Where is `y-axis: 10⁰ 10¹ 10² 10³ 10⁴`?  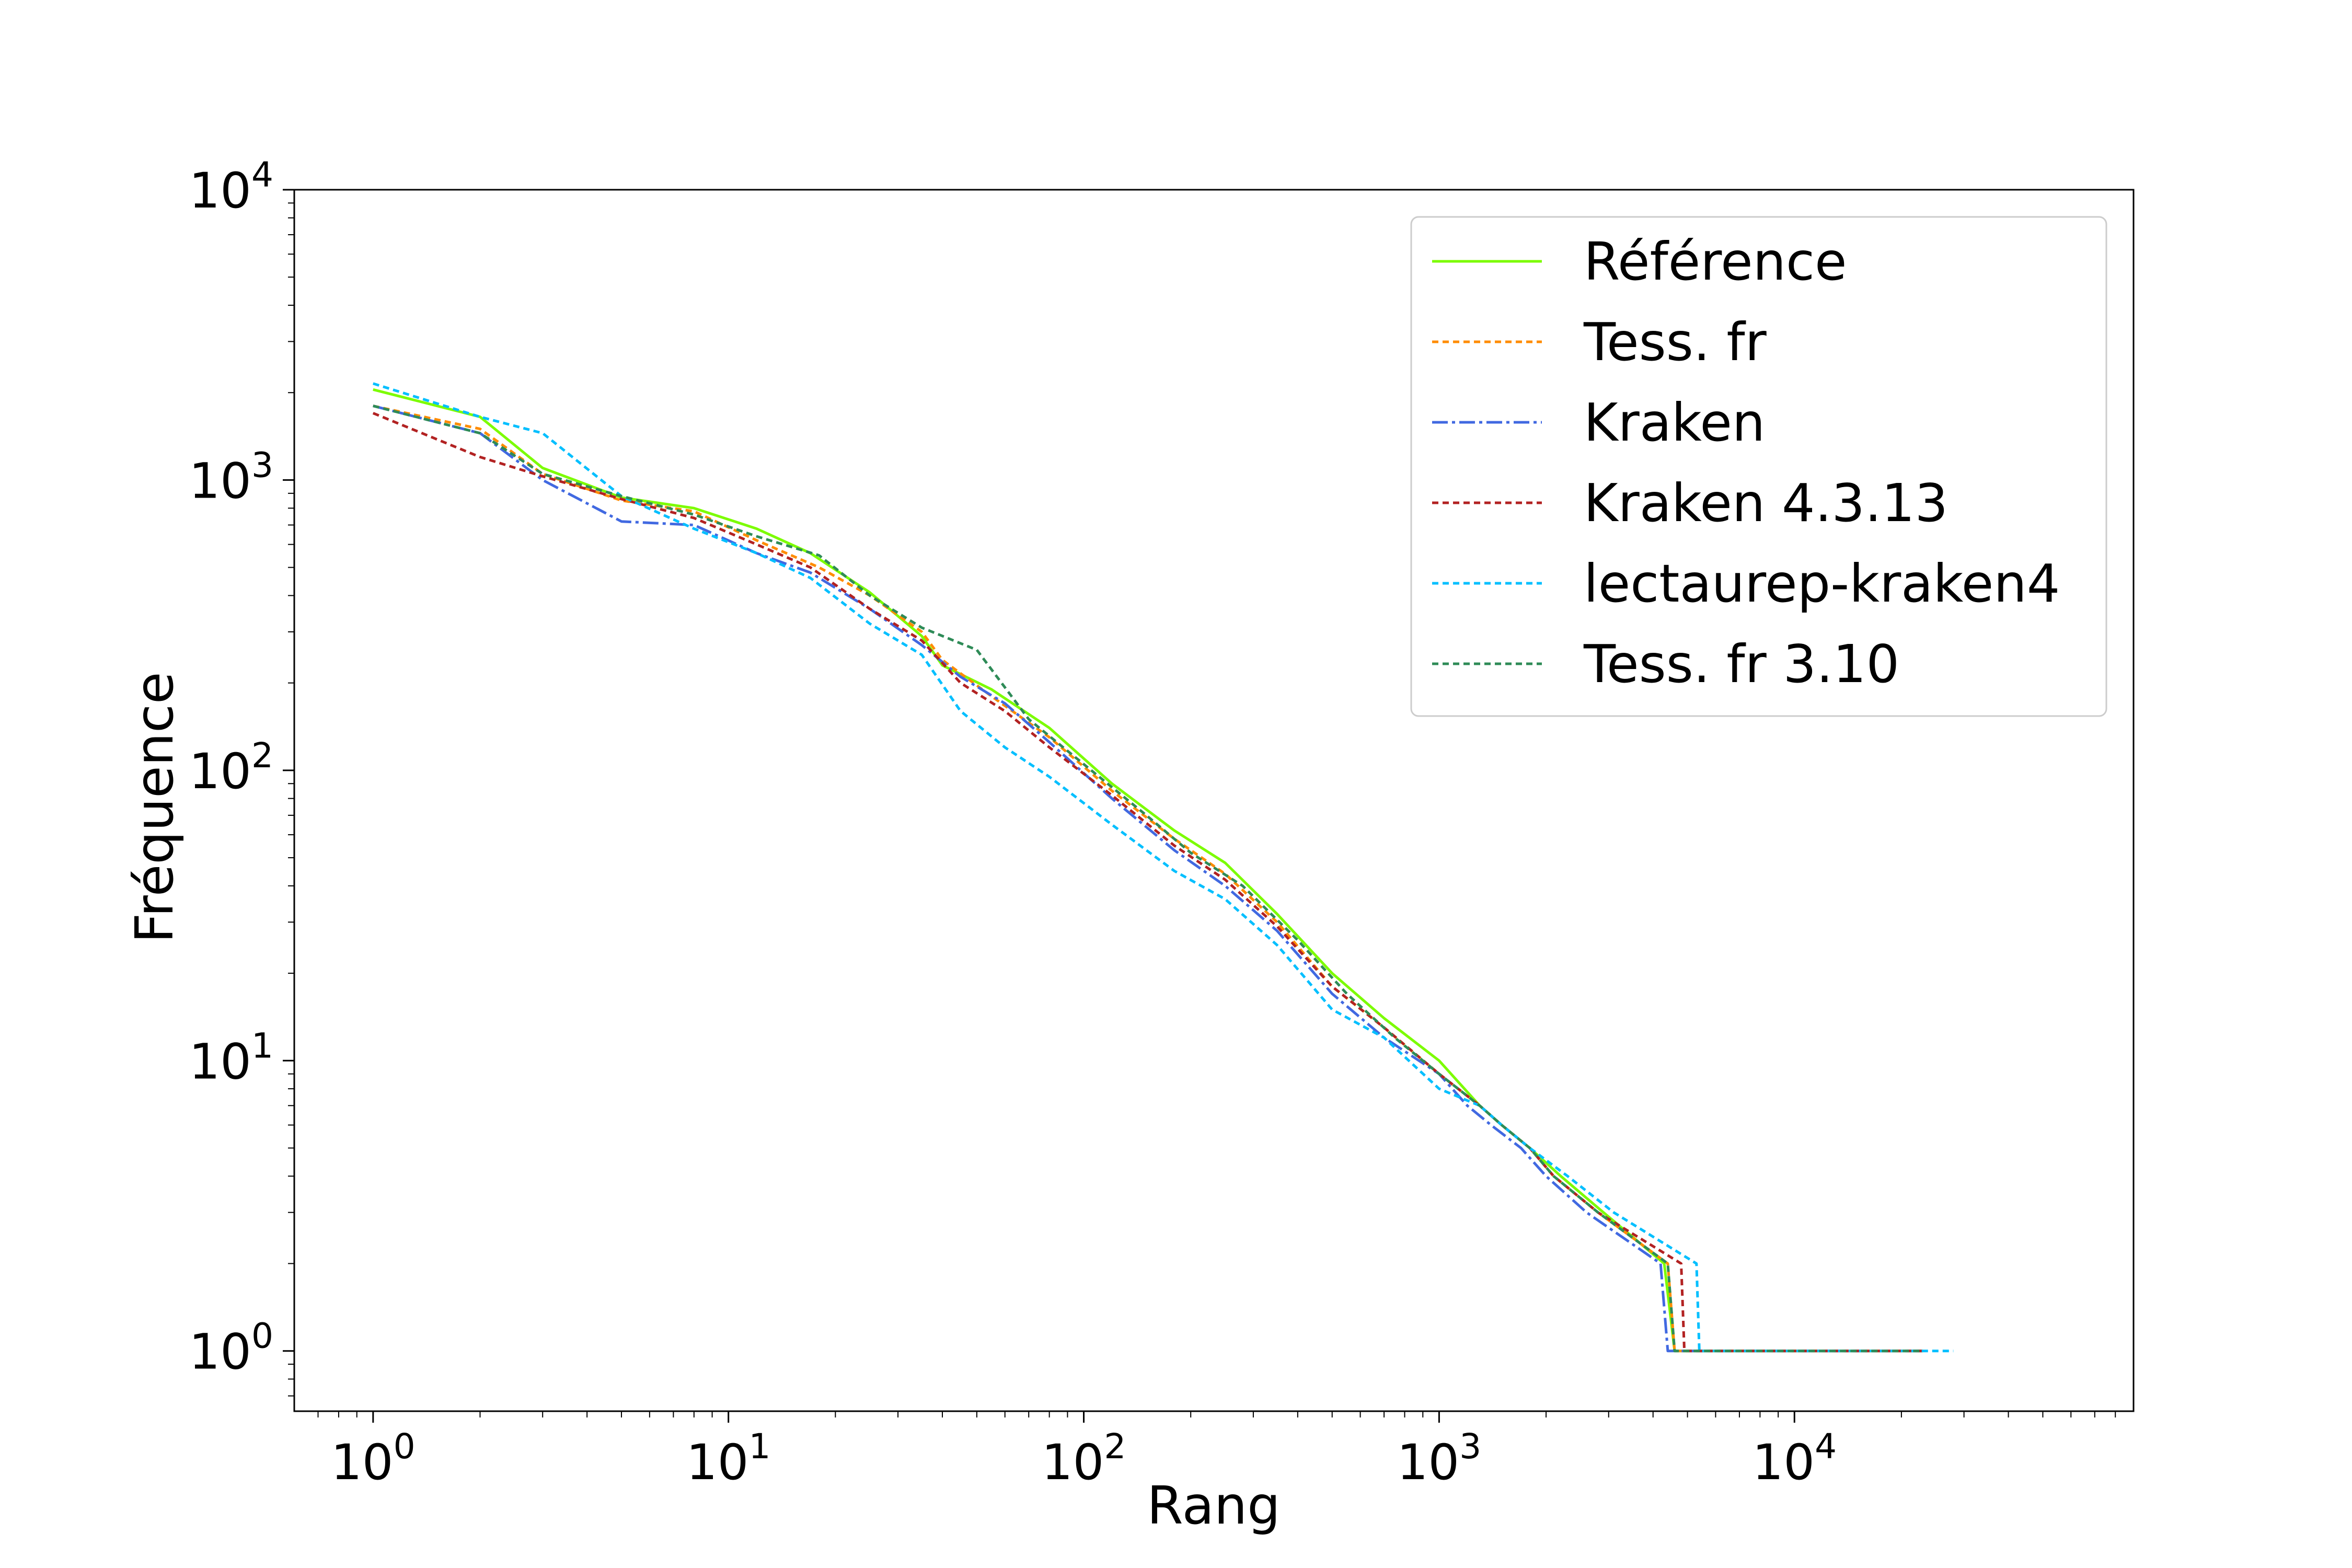 y-axis: 10⁰ 10¹ 10² 10³ 10⁴ is located at coordinates (241, 776).